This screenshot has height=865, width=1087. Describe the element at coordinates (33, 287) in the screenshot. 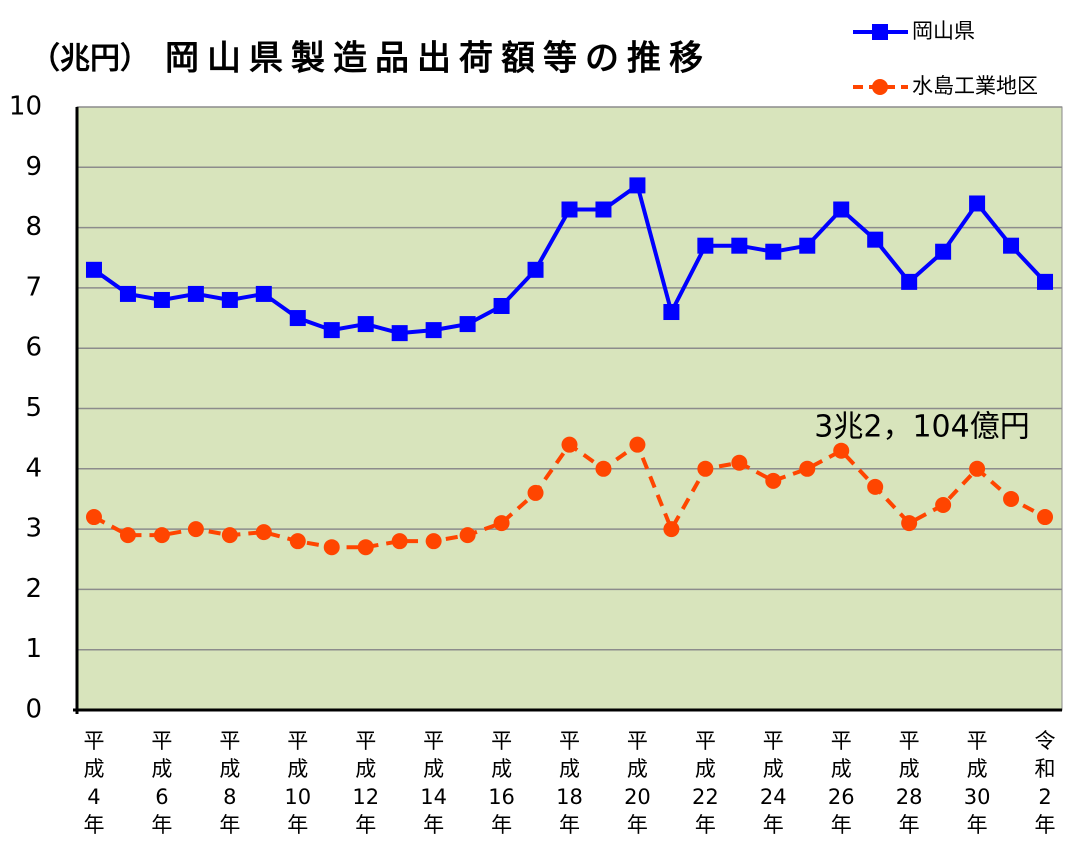

I see `y-tick-label: 7` at that location.